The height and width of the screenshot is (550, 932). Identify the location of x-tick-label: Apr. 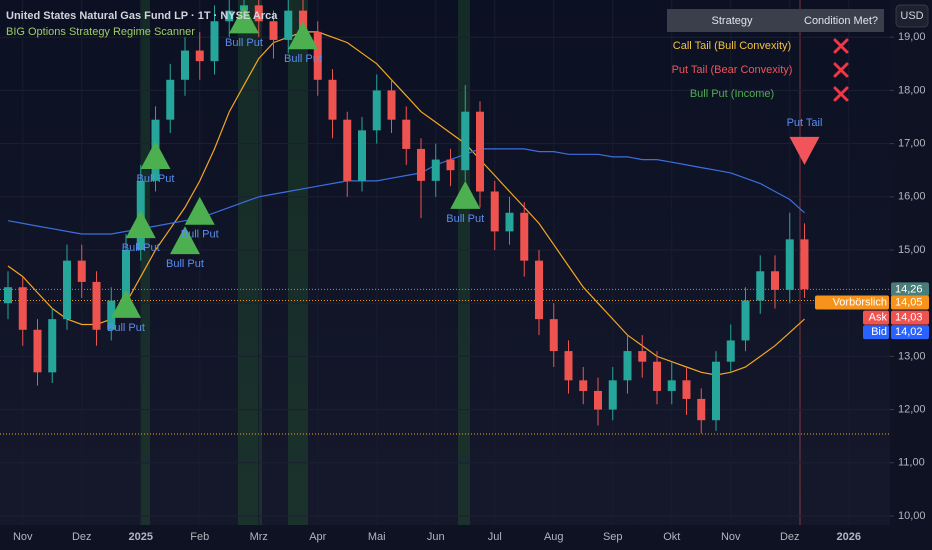
(317, 537).